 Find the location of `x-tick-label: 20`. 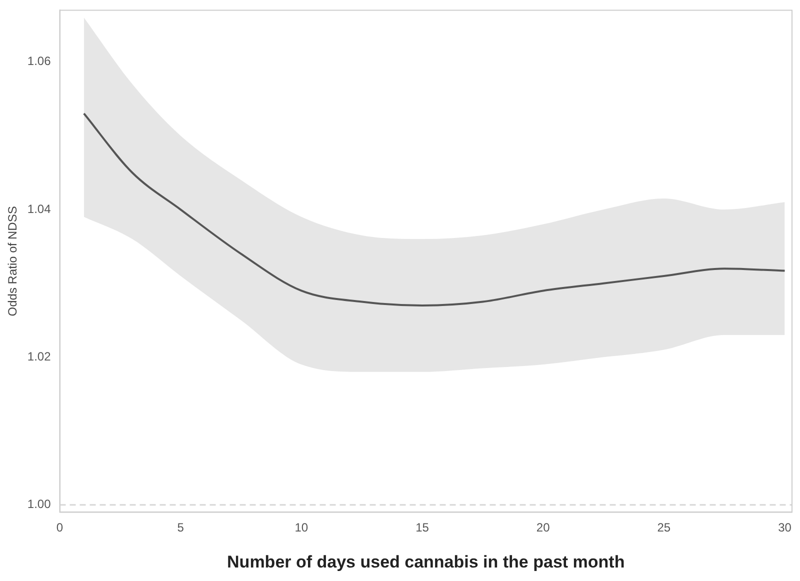

x-tick-label: 20 is located at coordinates (543, 527).